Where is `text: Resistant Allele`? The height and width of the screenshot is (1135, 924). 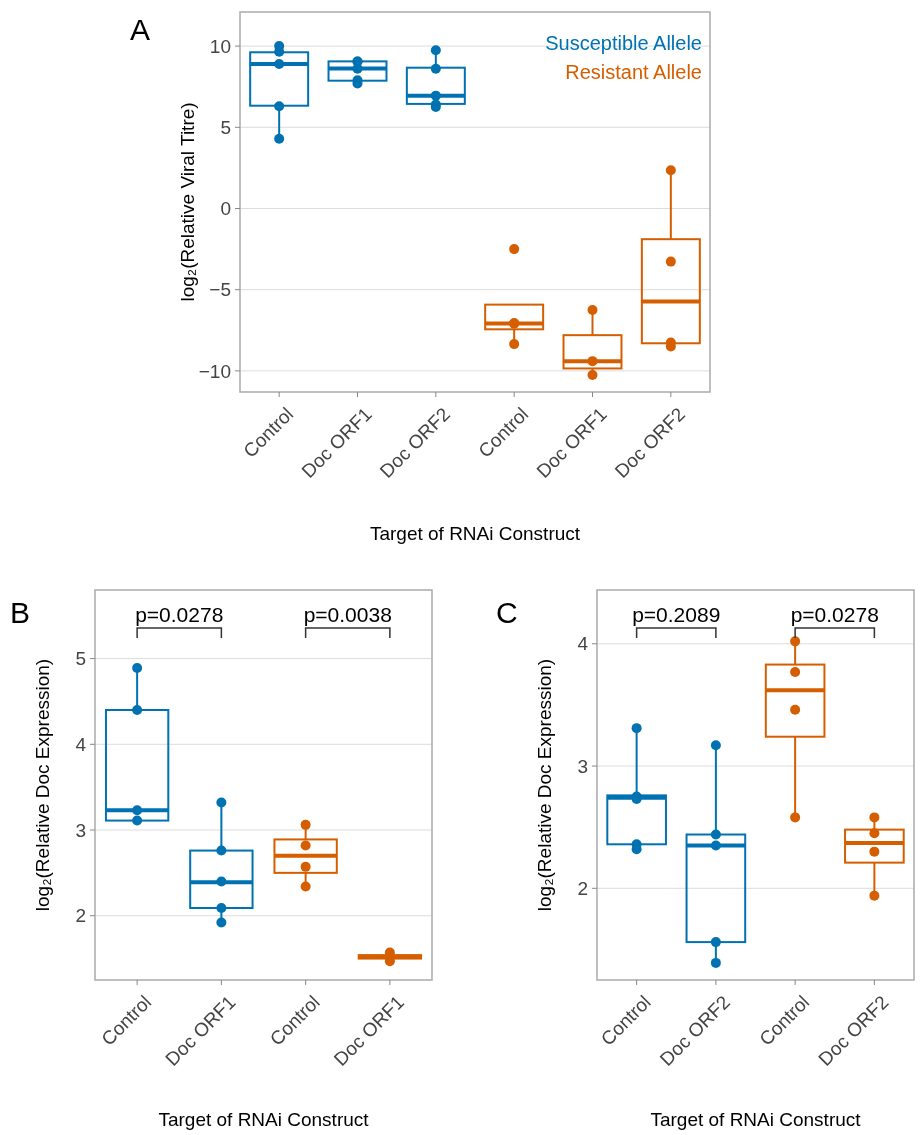
text: Resistant Allele is located at coordinates (633, 72).